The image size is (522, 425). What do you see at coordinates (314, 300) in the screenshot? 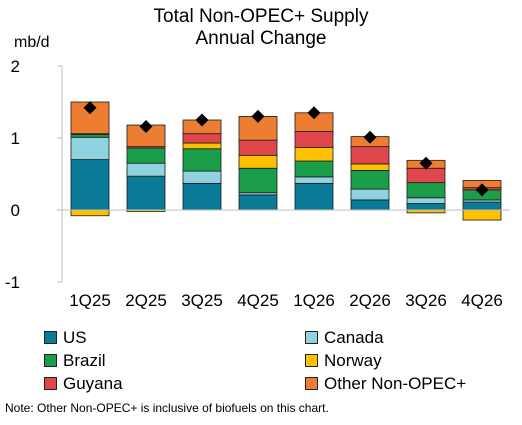
I see `x-tick-label: 1Q26` at bounding box center [314, 300].